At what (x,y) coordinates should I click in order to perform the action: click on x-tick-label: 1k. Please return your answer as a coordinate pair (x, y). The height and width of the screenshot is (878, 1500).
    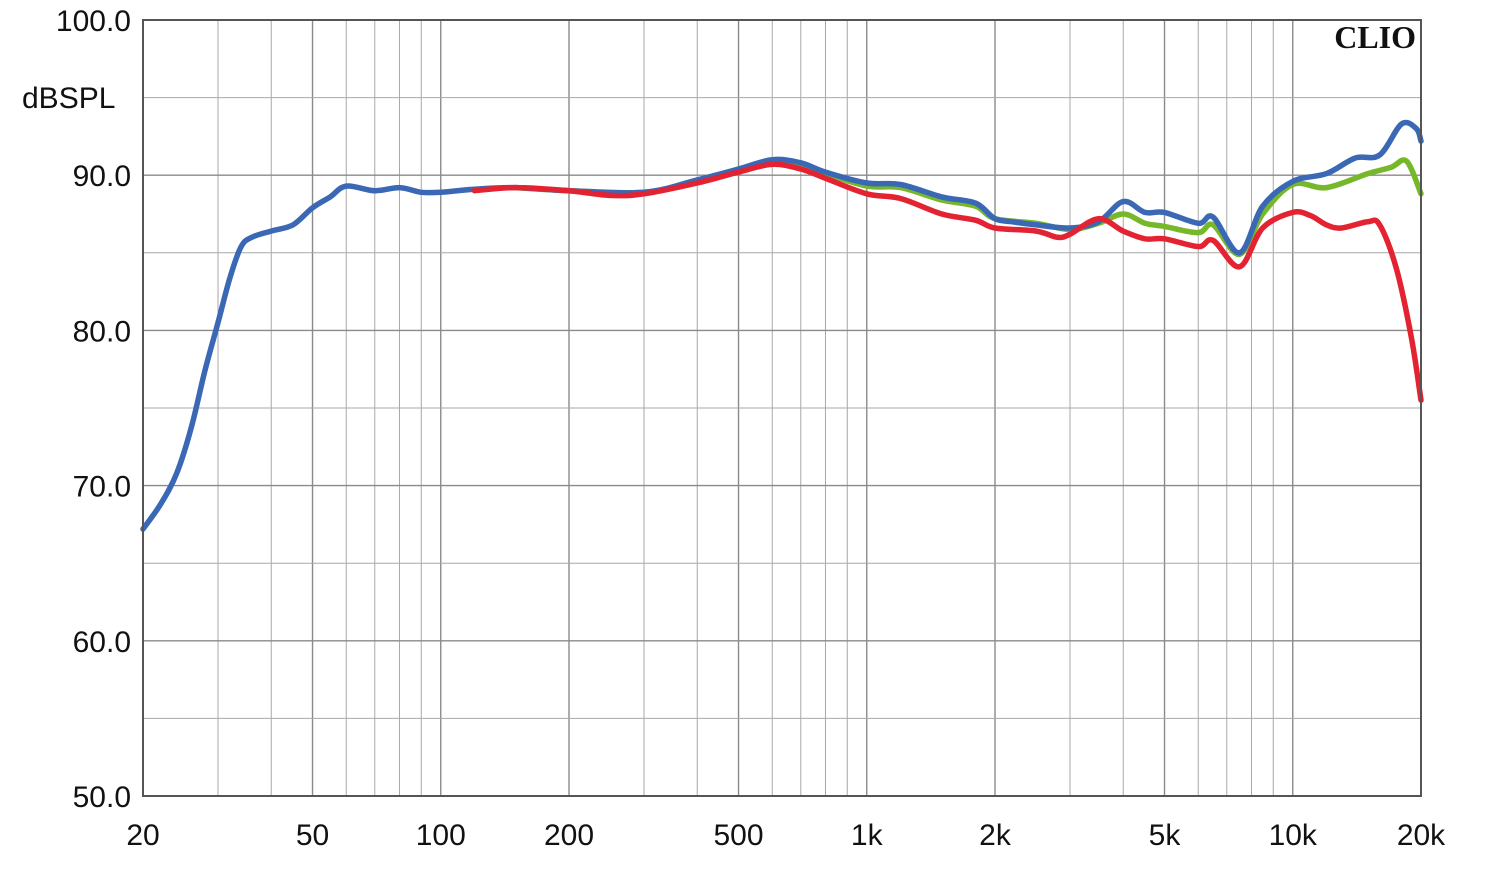
    Looking at the image, I should click on (867, 835).